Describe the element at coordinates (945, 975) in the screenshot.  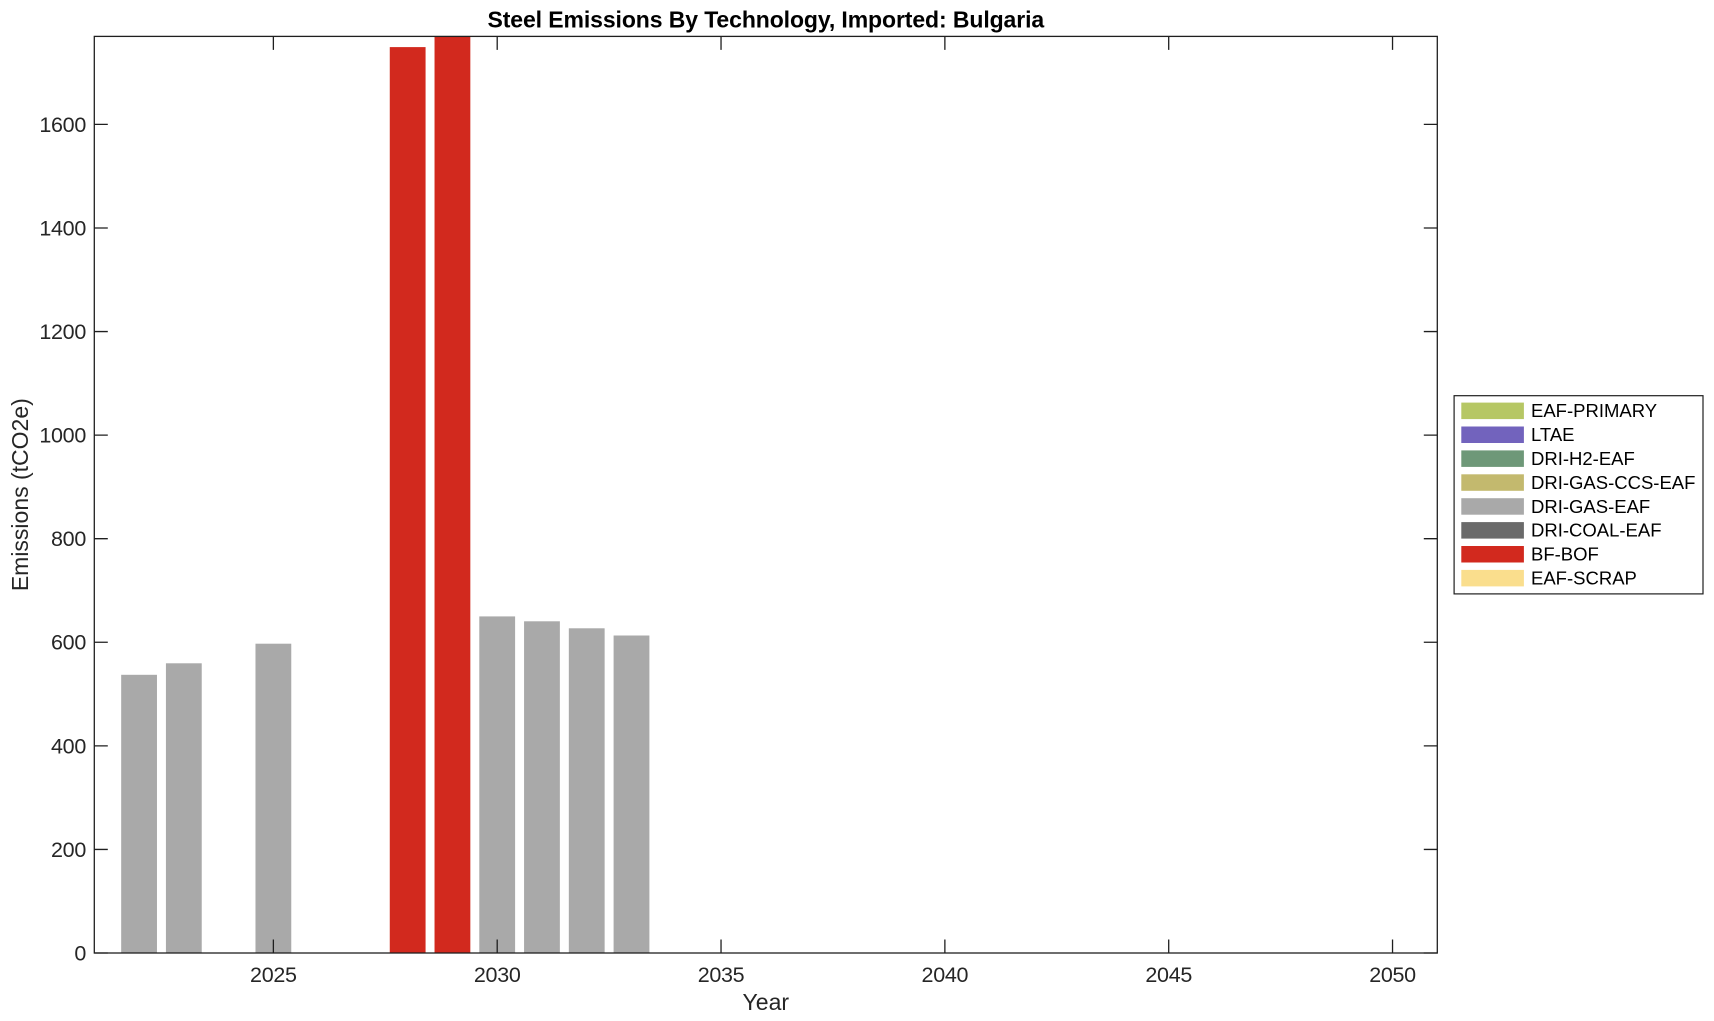
I see `svg-text: 2040` at that location.